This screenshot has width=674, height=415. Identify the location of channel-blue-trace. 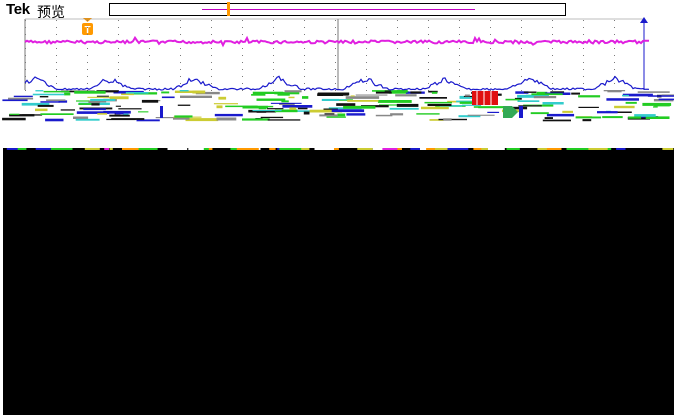
(337, 83).